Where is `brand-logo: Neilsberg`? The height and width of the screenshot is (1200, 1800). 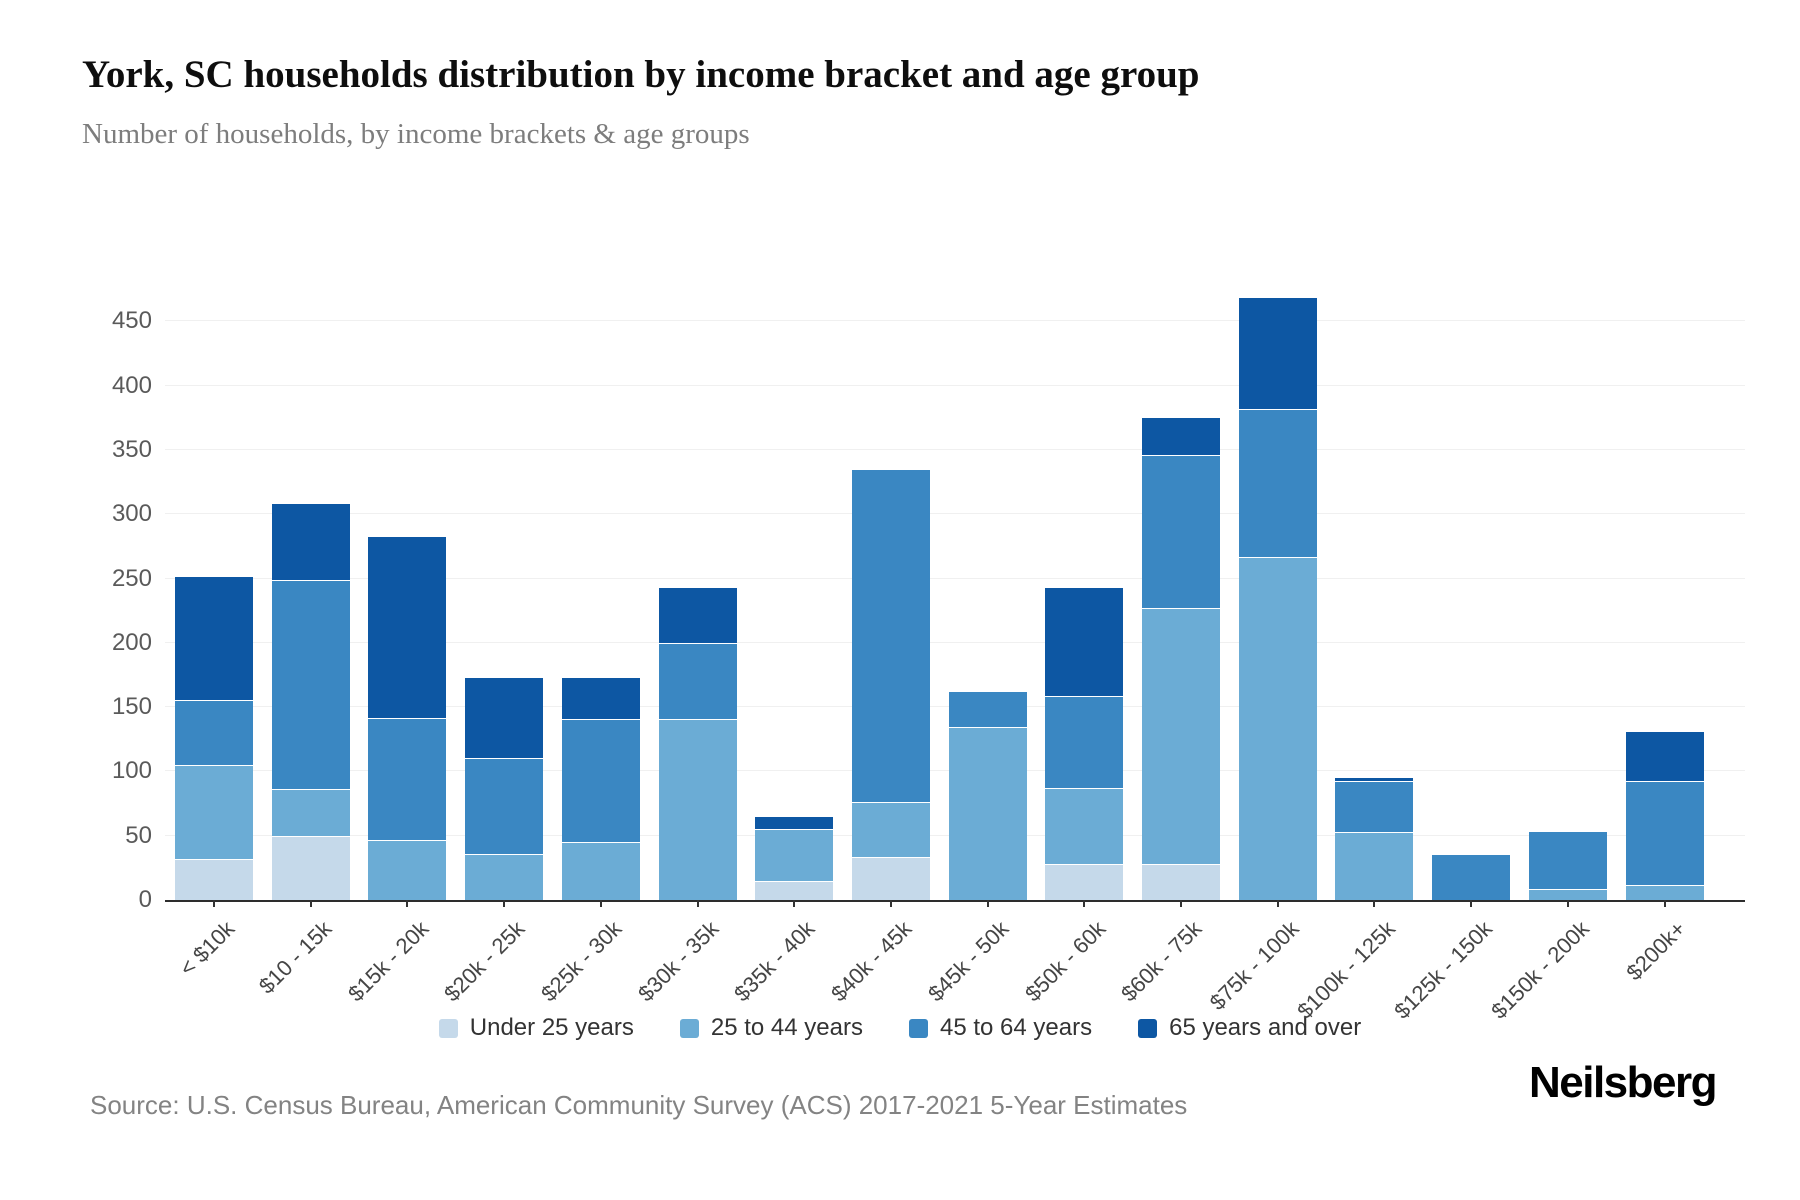 brand-logo: Neilsberg is located at coordinates (1623, 1082).